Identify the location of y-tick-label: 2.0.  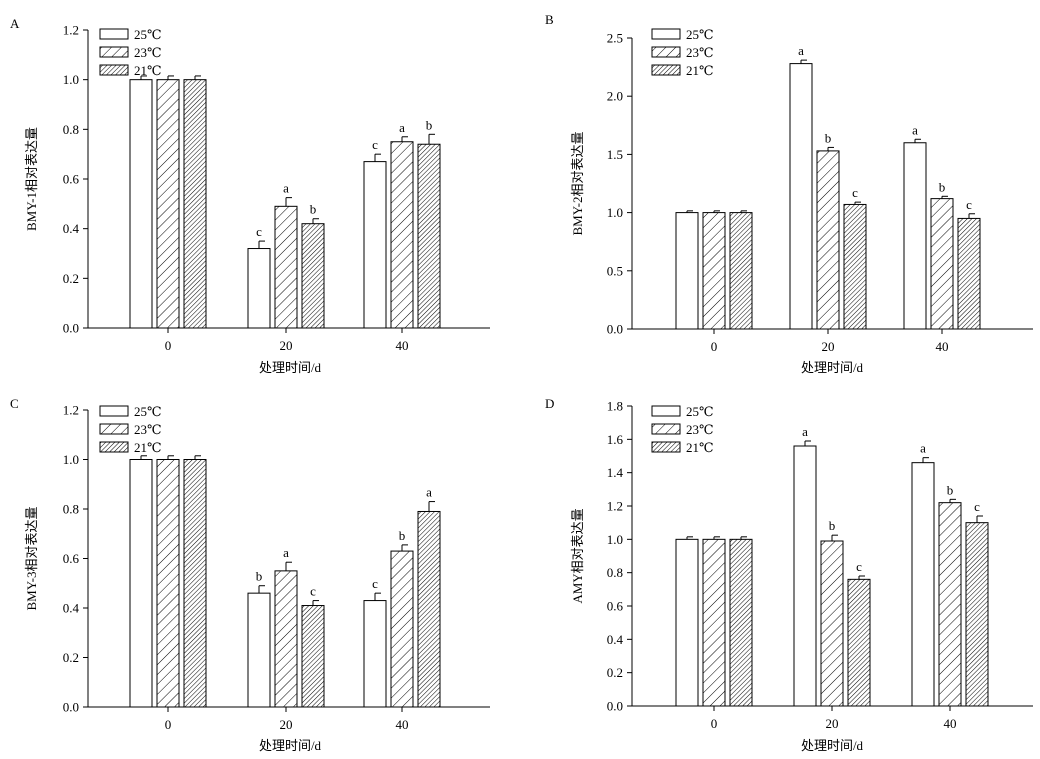
(615, 96).